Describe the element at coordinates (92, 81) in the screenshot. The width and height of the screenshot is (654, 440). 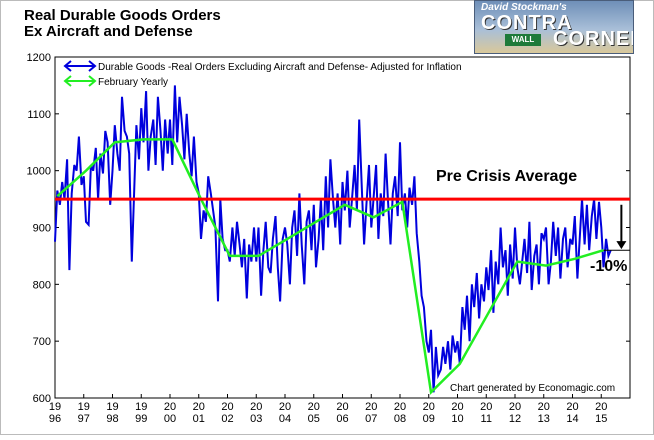
I see `legend-february-yearly-arrow-right` at that location.